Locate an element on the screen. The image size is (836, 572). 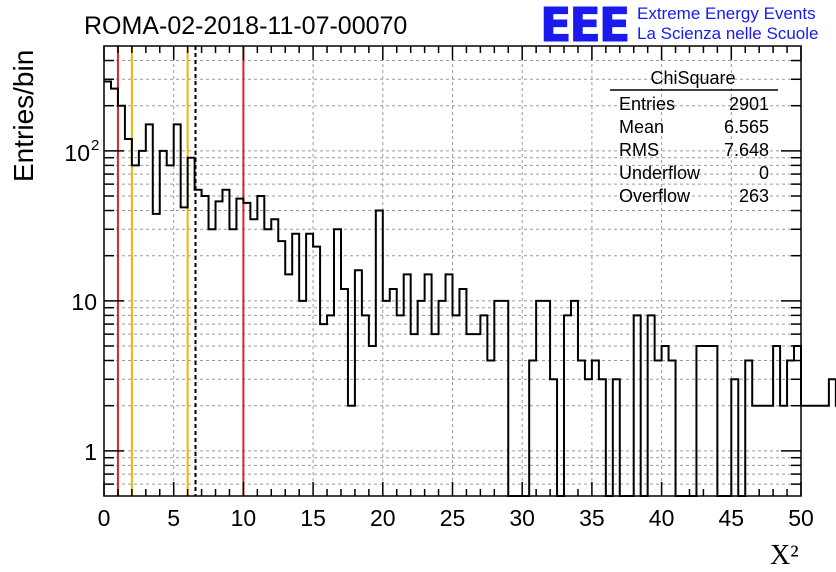
chart-title: ROMA-02-2018-11-07-00070 is located at coordinates (245, 26).